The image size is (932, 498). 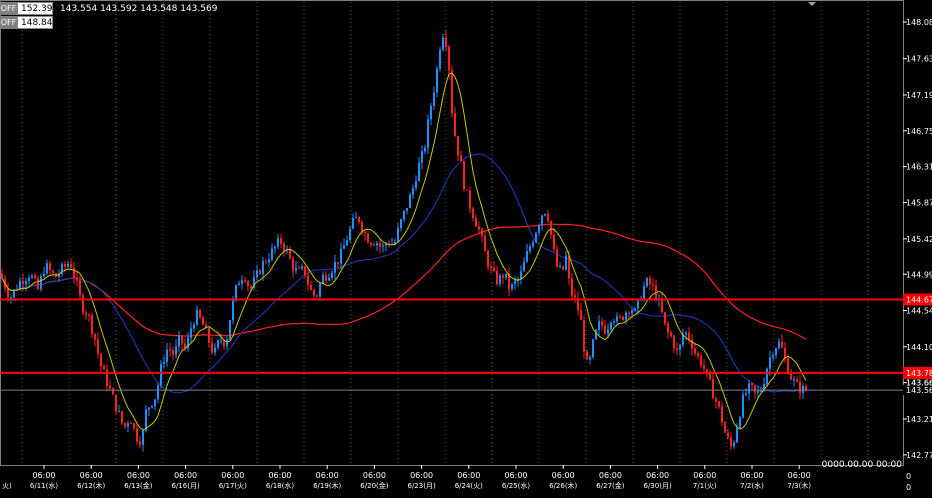 I want to click on y-tick-label: 144.545, so click(x=919, y=311).